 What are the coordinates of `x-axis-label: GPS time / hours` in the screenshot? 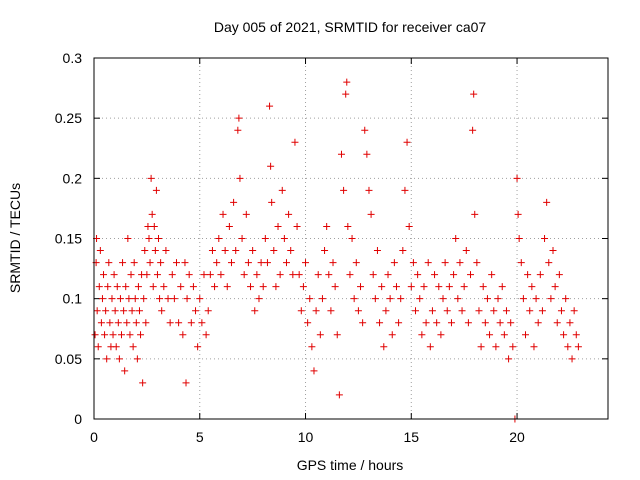 It's located at (350, 465).